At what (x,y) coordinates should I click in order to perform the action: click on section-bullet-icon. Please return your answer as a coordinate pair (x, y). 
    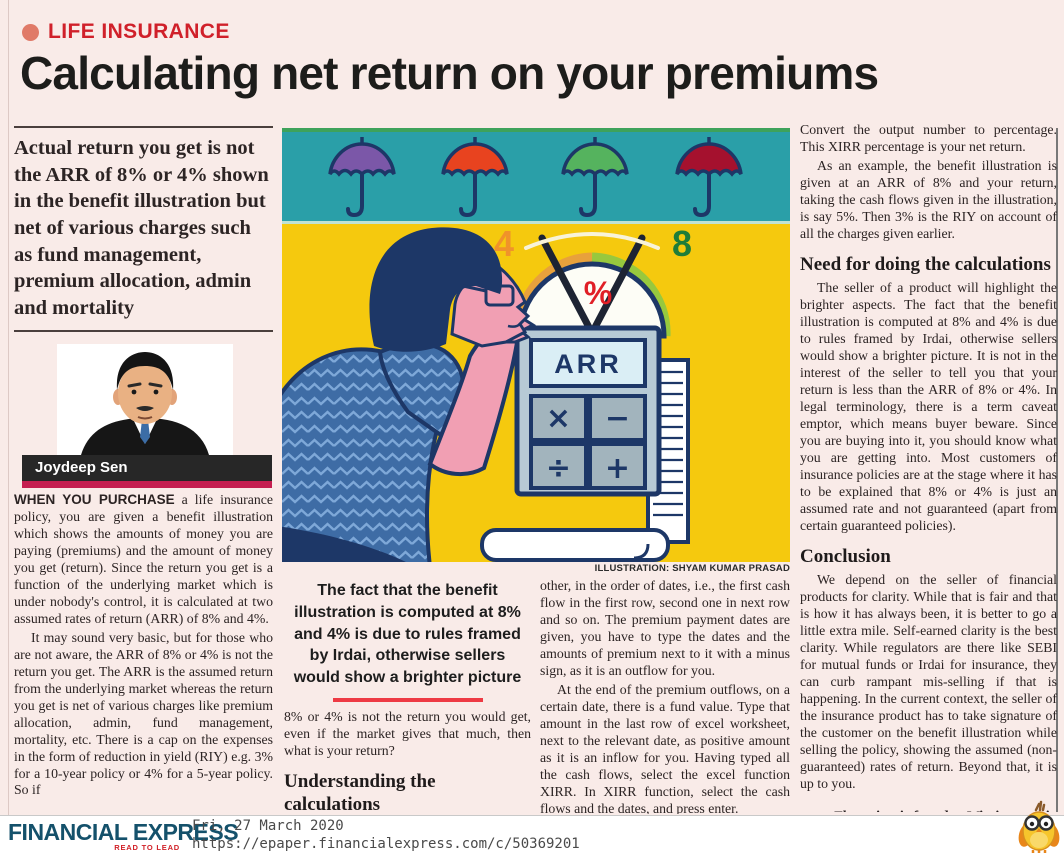
    Looking at the image, I should click on (30, 32).